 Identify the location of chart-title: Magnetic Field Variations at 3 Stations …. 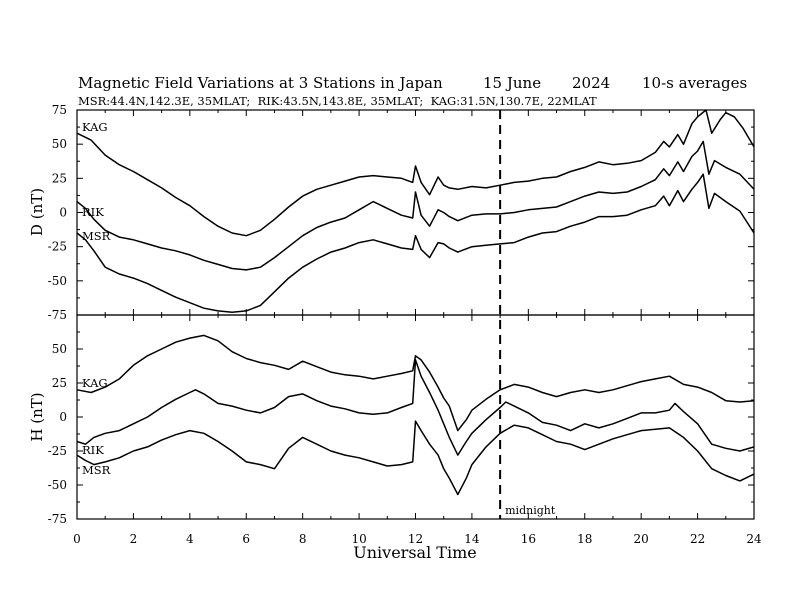
(260, 83).